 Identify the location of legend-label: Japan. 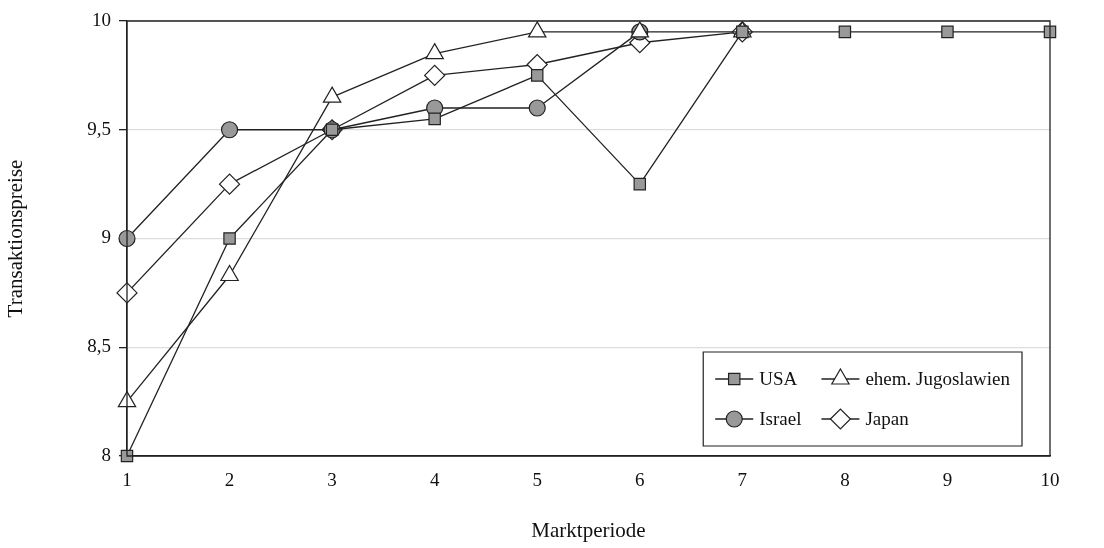
(887, 418).